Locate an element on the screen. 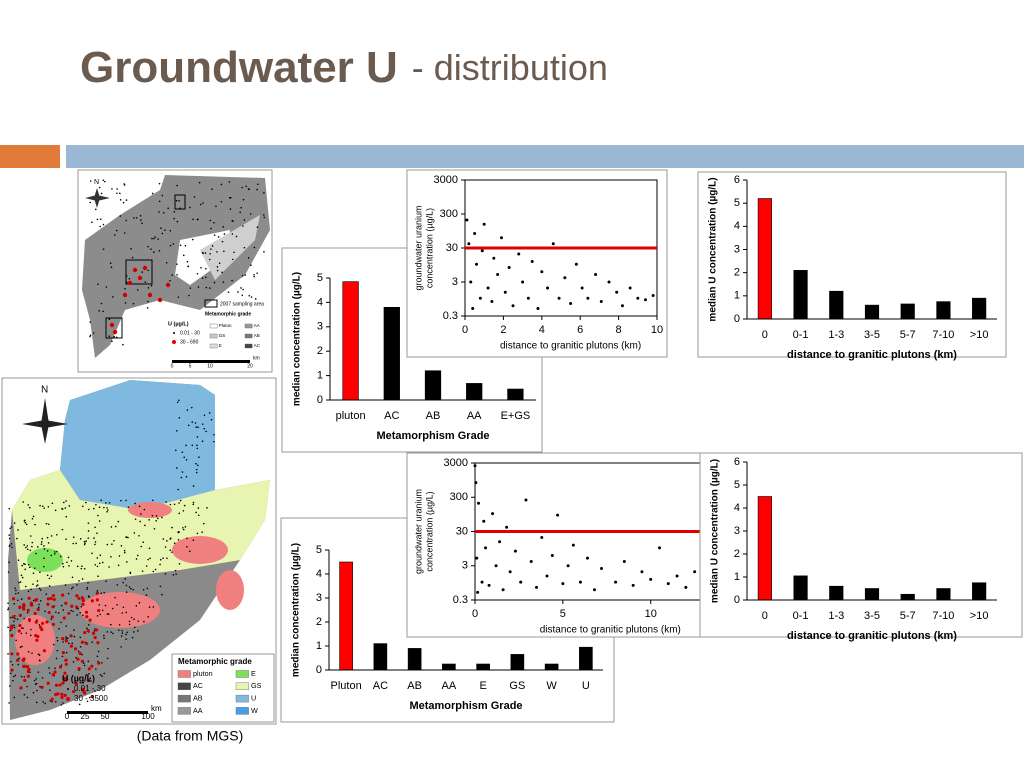 This screenshot has width=1024, height=768. y-tick-label: 1 is located at coordinates (320, 376).